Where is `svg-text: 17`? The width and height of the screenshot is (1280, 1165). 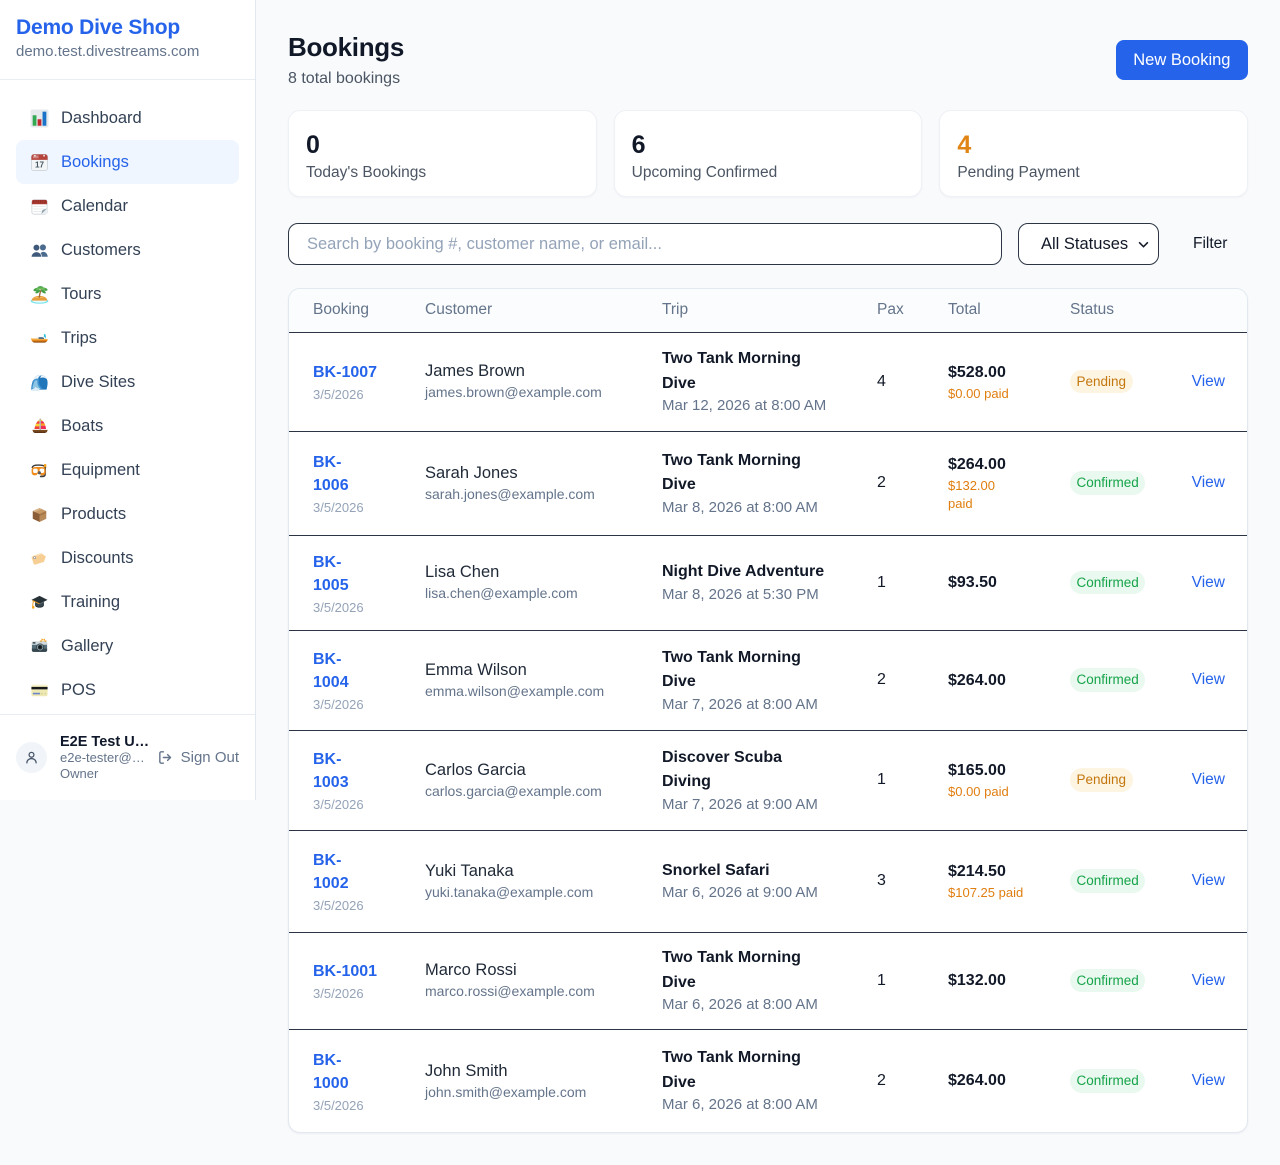
svg-text: 17 is located at coordinates (40, 164).